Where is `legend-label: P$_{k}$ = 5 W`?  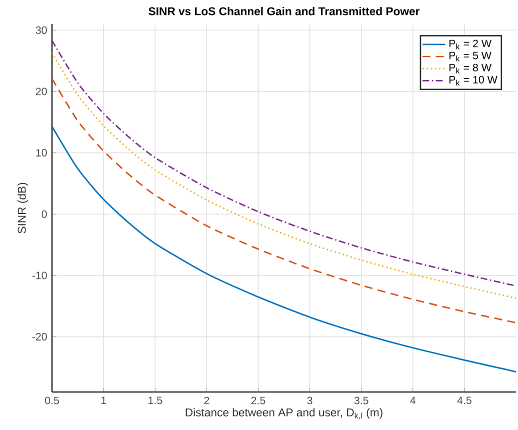 legend-label: P$_{k}$ = 5 W is located at coordinates (470, 57).